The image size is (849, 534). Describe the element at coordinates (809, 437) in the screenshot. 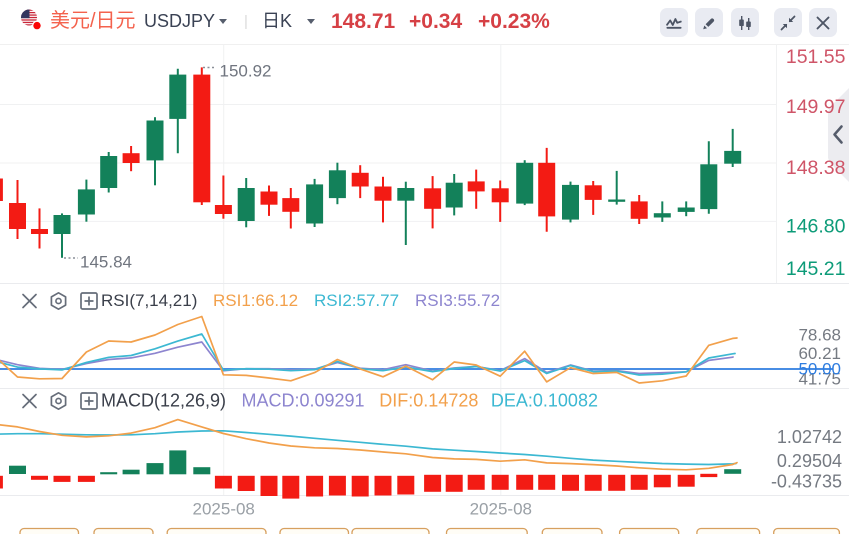

I see `svg-text: 1.02742` at that location.